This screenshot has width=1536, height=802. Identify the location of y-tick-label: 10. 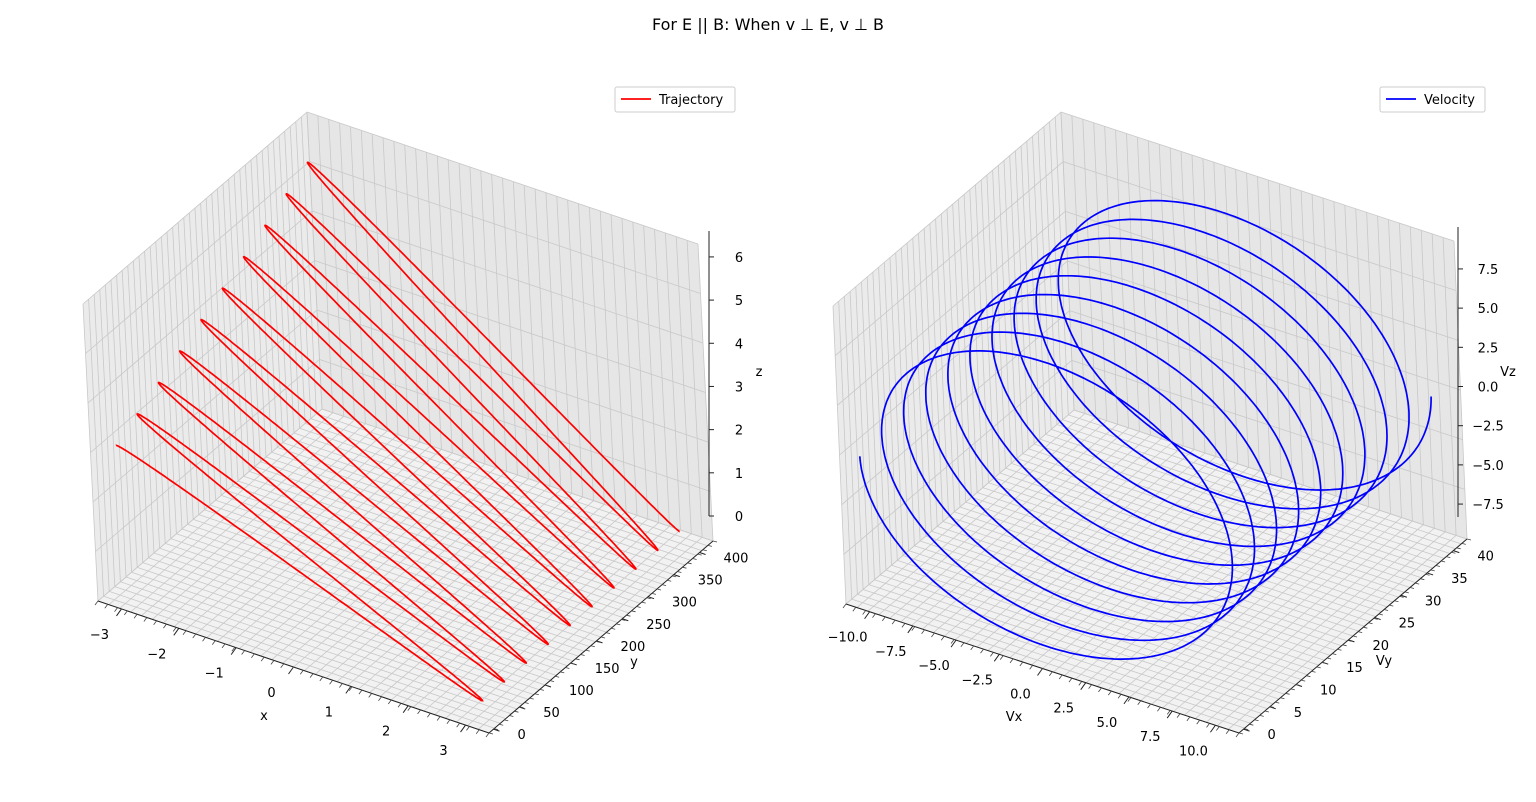
(1328, 691).